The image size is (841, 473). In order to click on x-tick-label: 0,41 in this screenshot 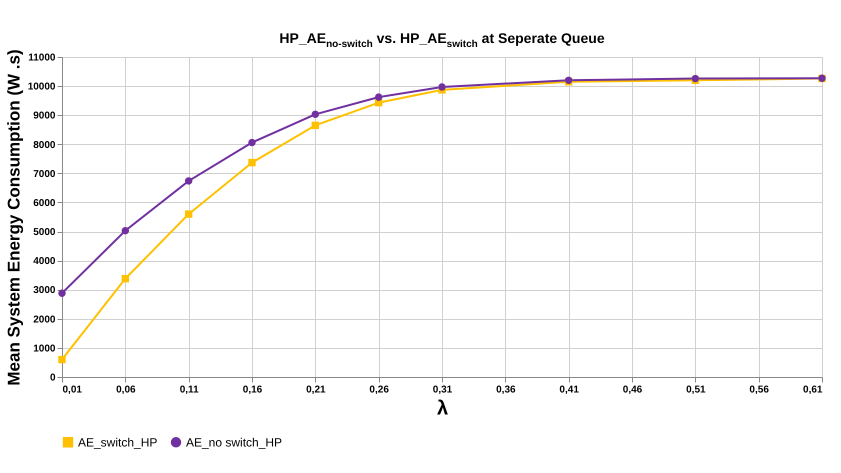, I will do `click(569, 390)`.